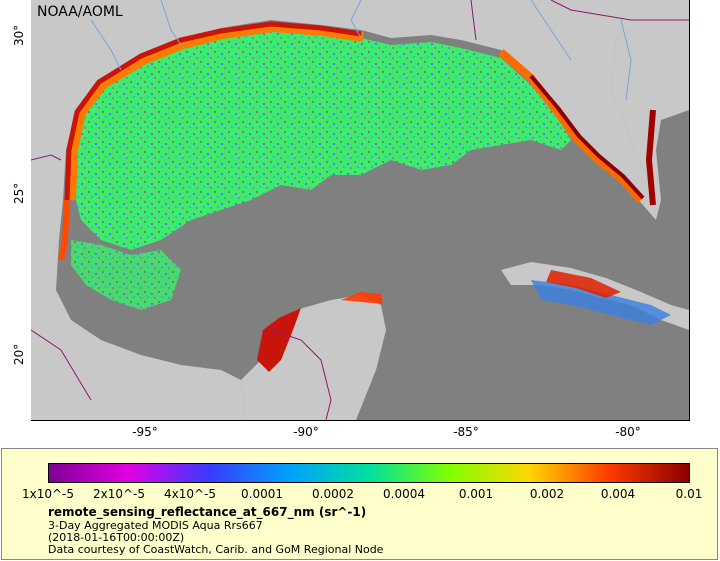  What do you see at coordinates (689, 494) in the screenshot?
I see `colorbar-tick-label: 0.01` at bounding box center [689, 494].